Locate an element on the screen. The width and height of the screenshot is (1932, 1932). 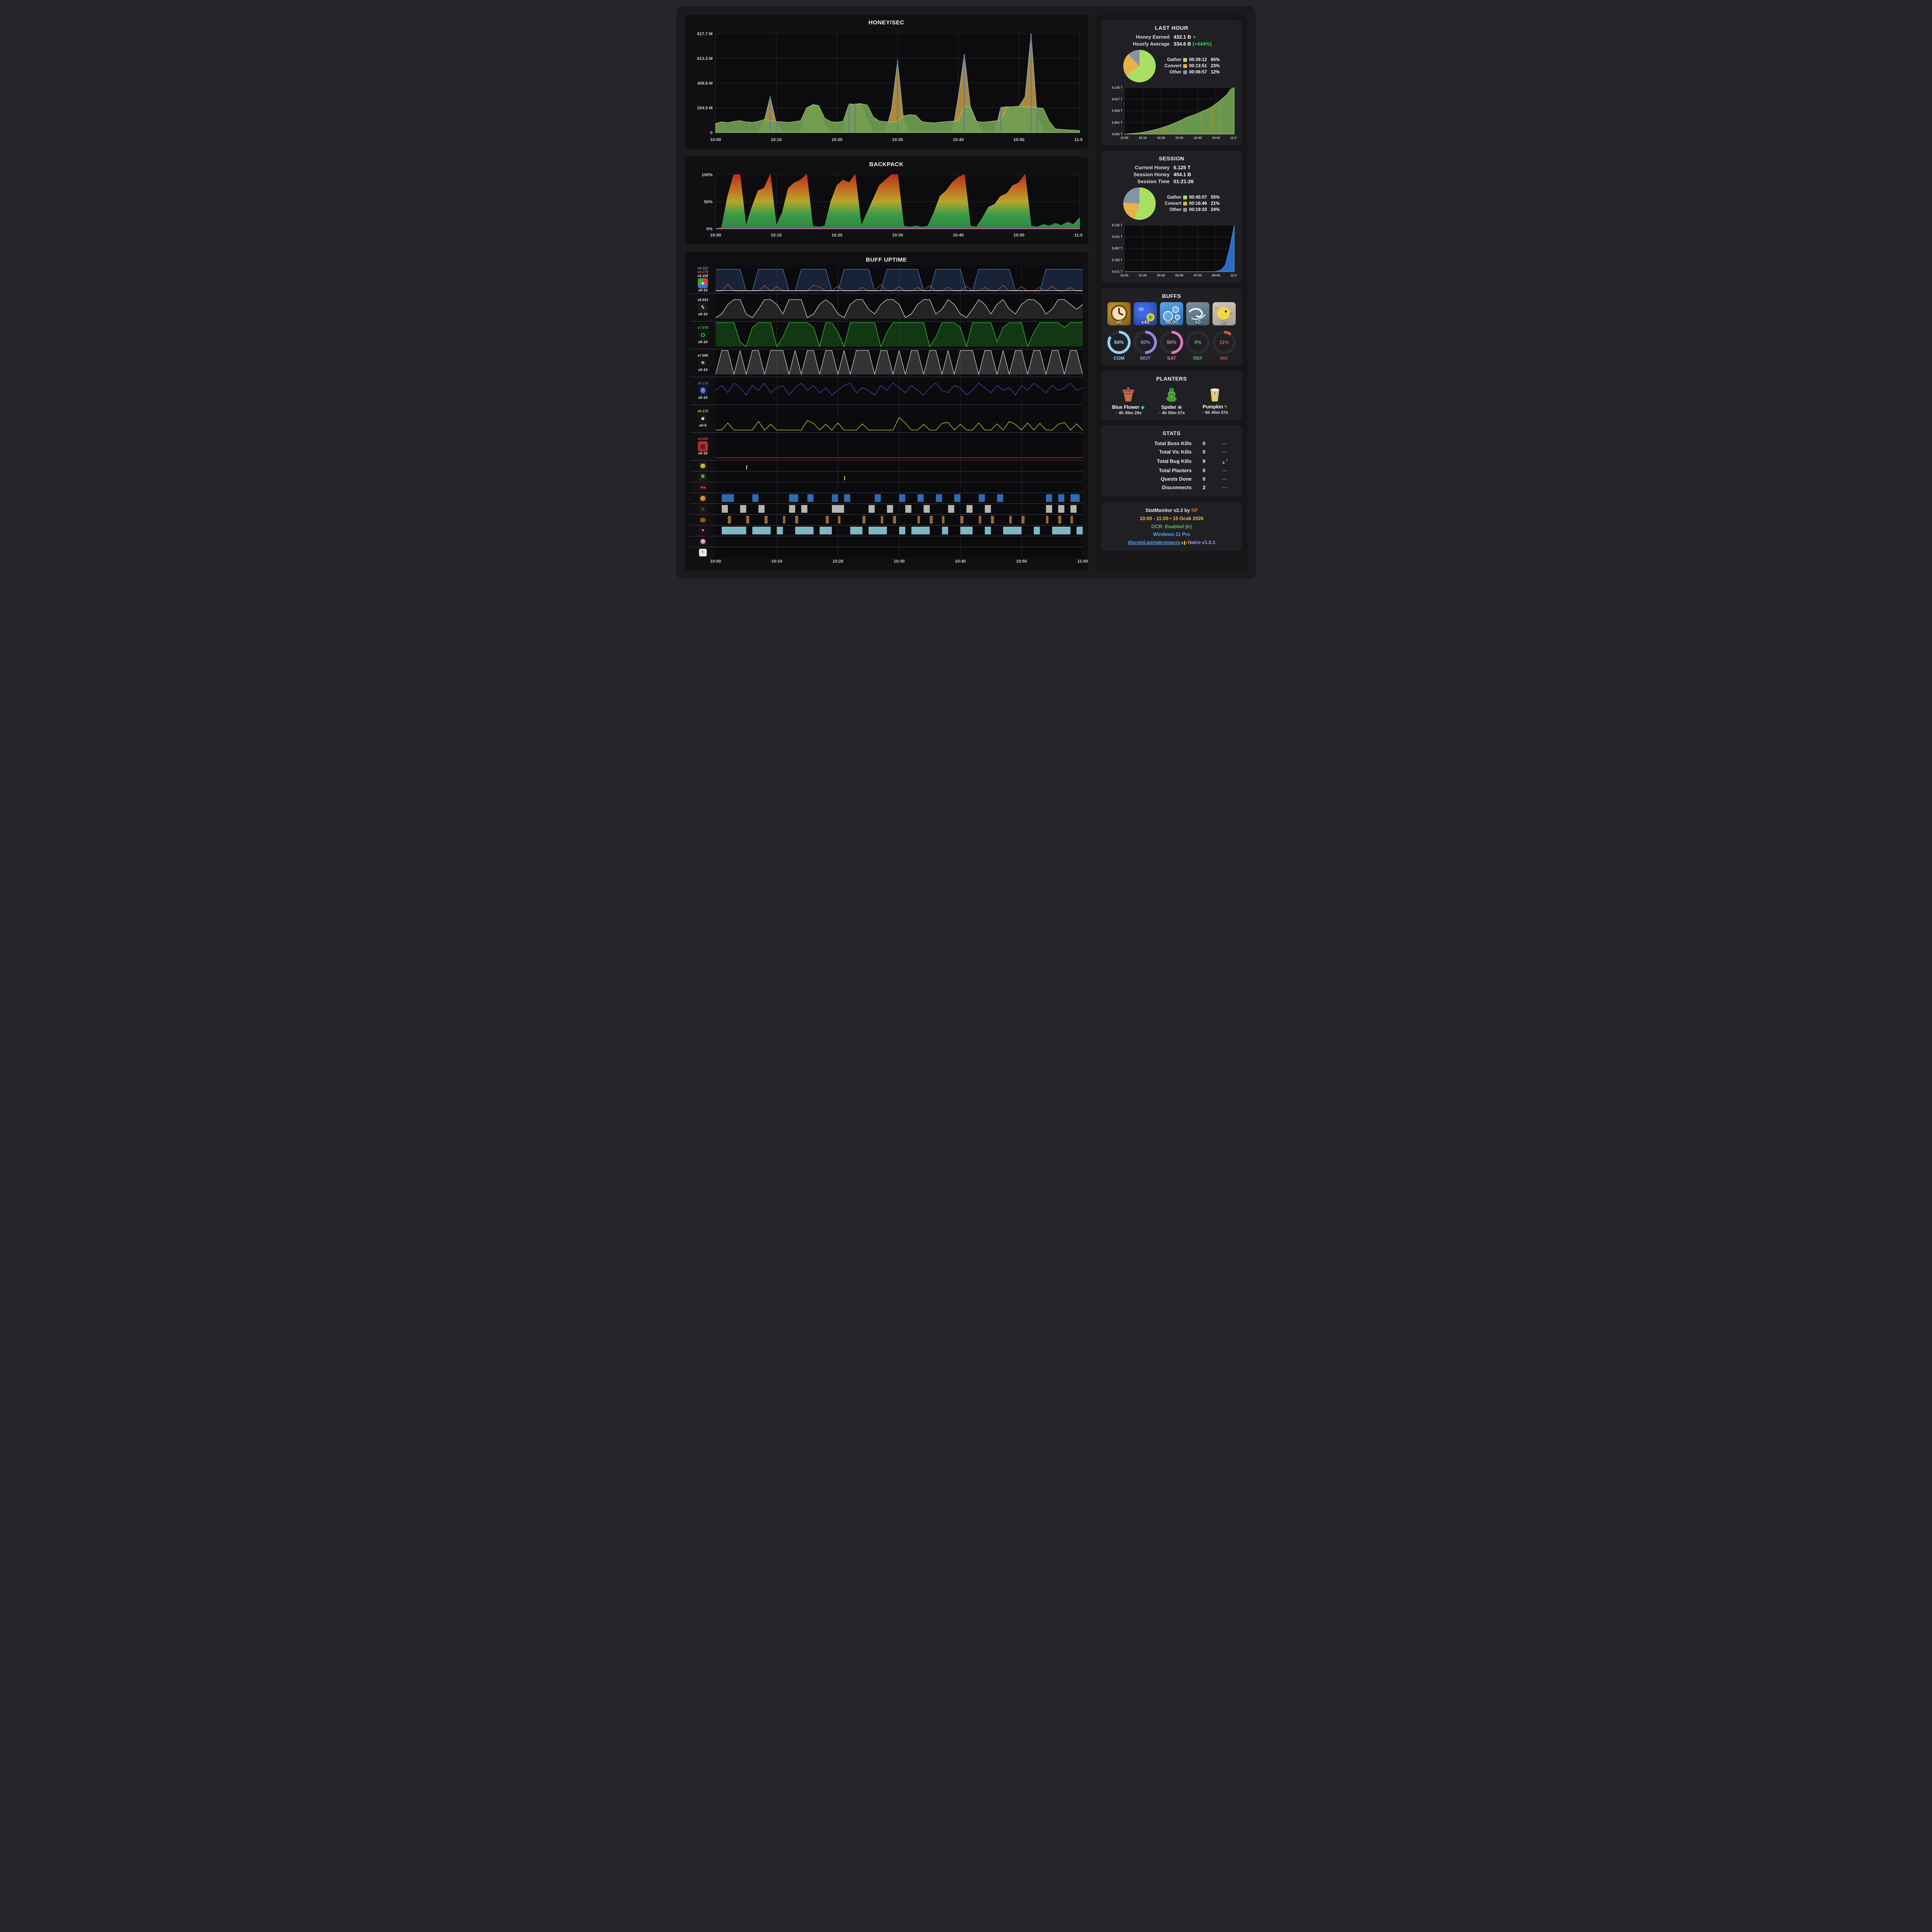
planter-name: Blue Flower ◆ is located at coordinates (1128, 407).